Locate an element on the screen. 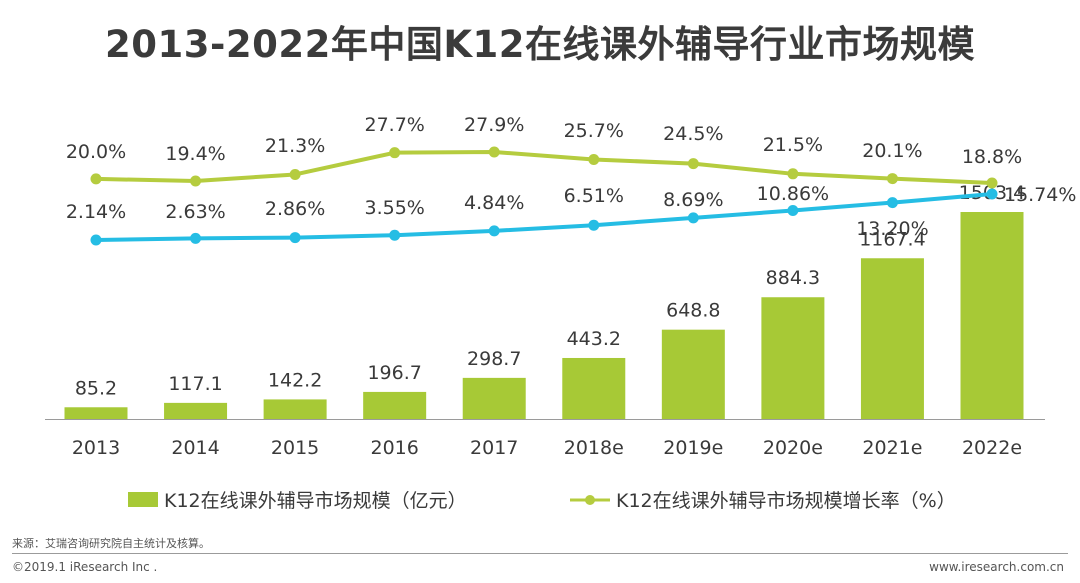  growth-rate-point-2015 is located at coordinates (295, 174).